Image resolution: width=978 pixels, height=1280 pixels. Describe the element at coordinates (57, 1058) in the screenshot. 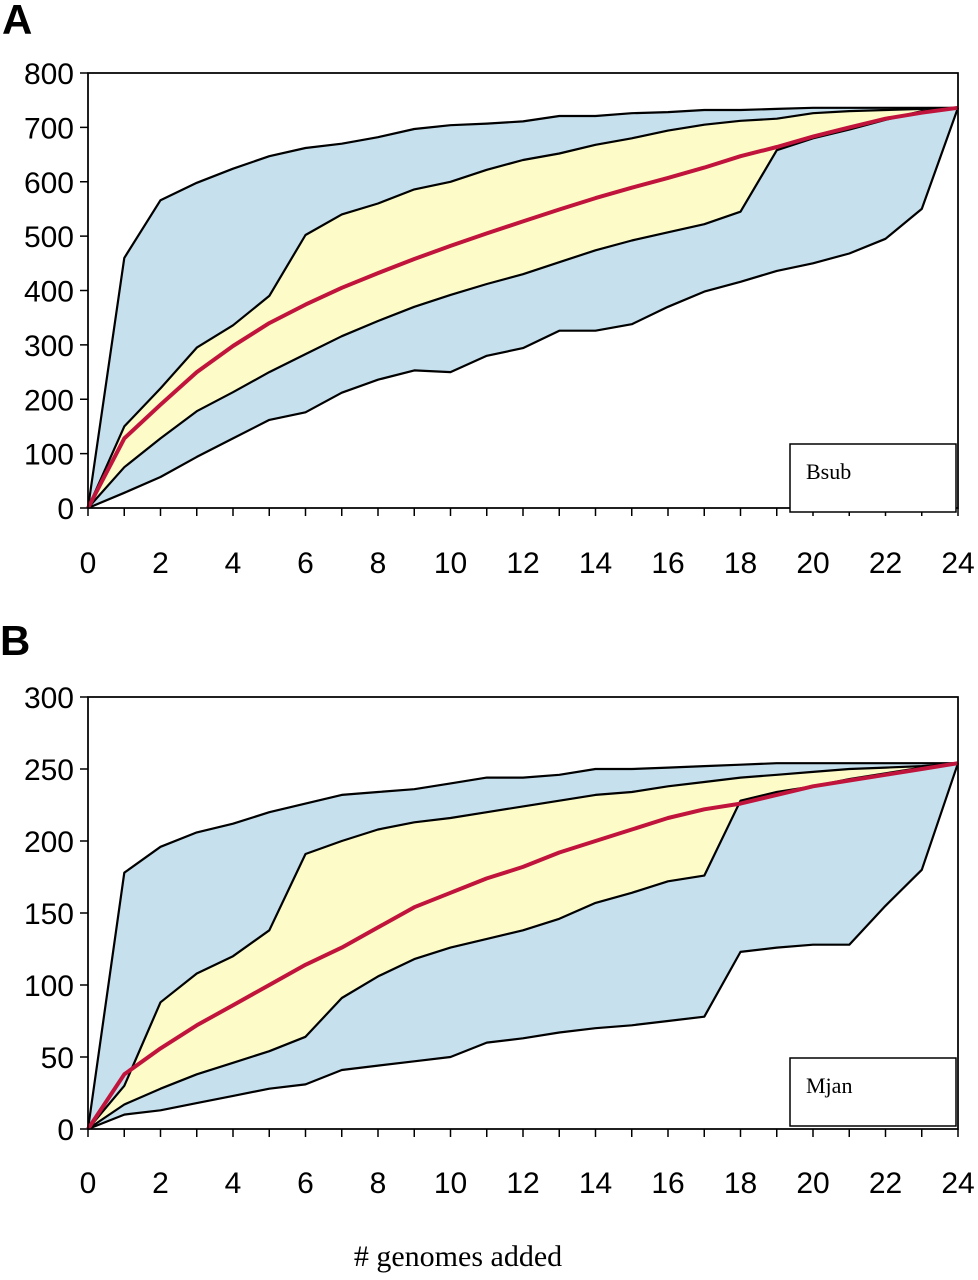

I see `y-tick-label: 50` at that location.